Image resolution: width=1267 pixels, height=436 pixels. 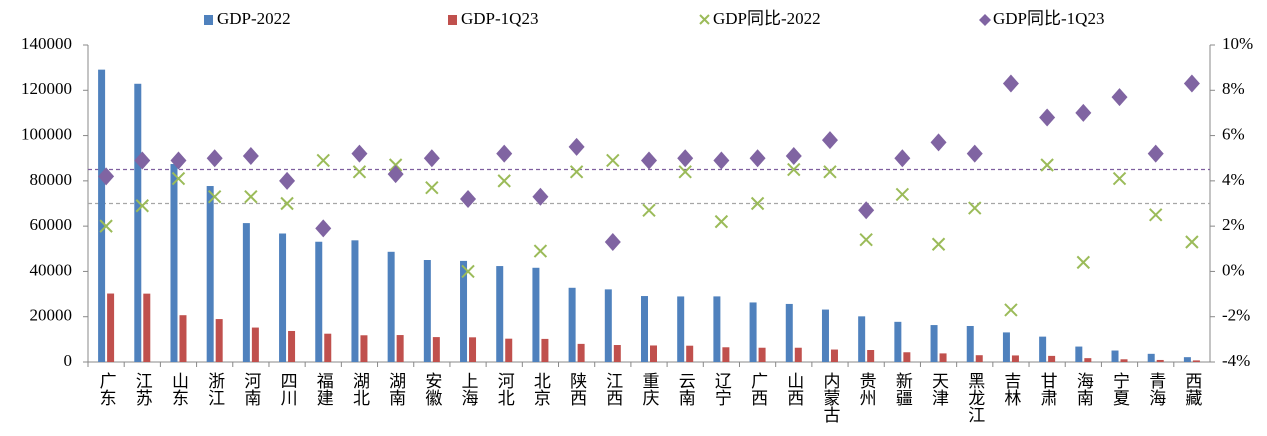 I want to click on x-tick-label: 浙江, so click(x=215, y=389).